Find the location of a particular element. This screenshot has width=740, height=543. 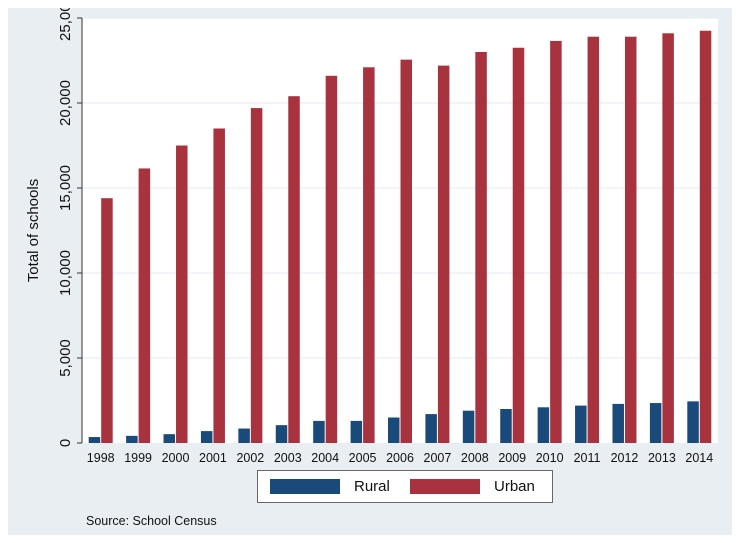

bar-urban-2014 is located at coordinates (705, 236).